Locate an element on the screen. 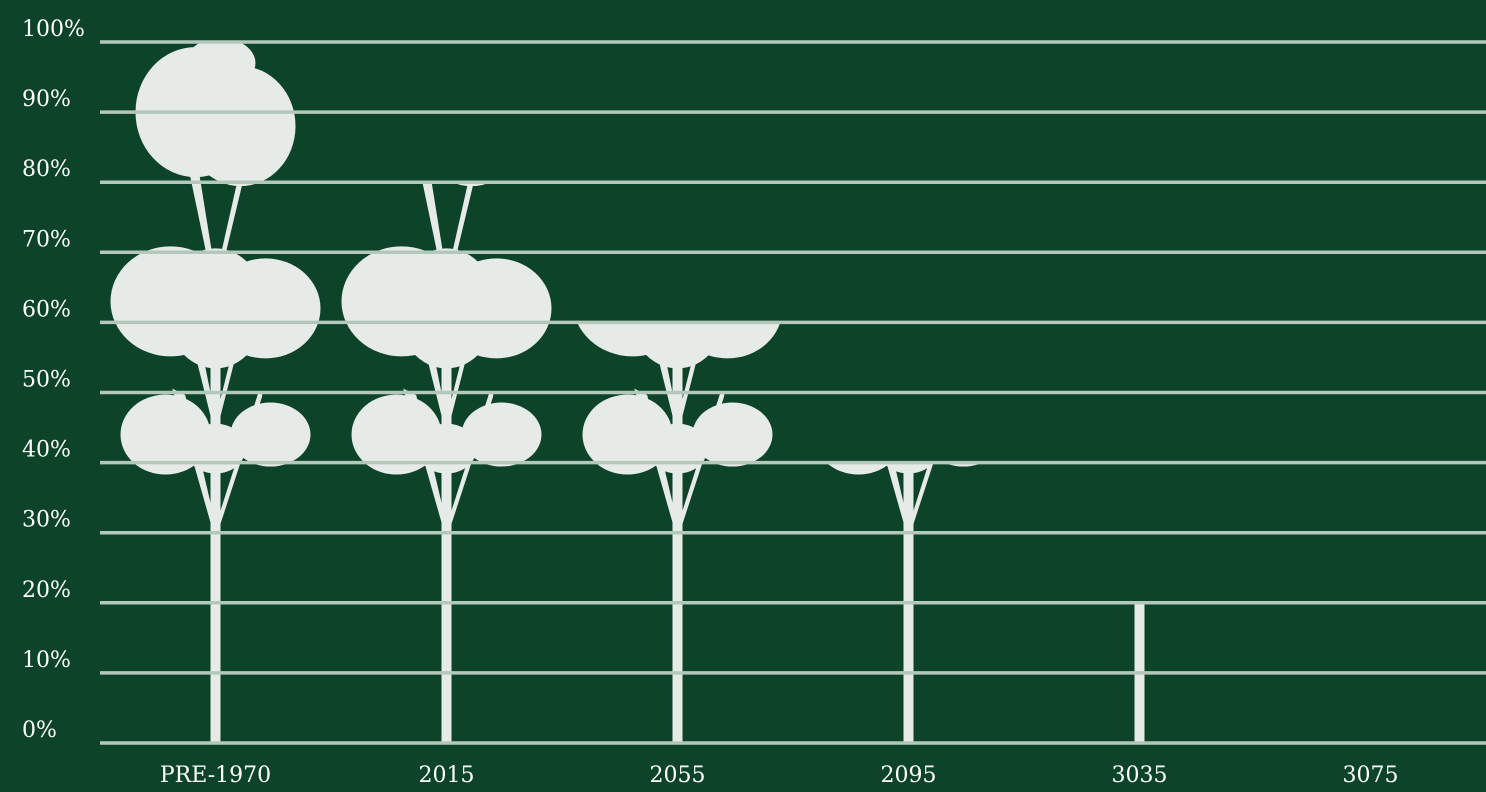 Image resolution: width=1486 pixels, height=792 pixels. y-tick-label: 100% is located at coordinates (53, 29).